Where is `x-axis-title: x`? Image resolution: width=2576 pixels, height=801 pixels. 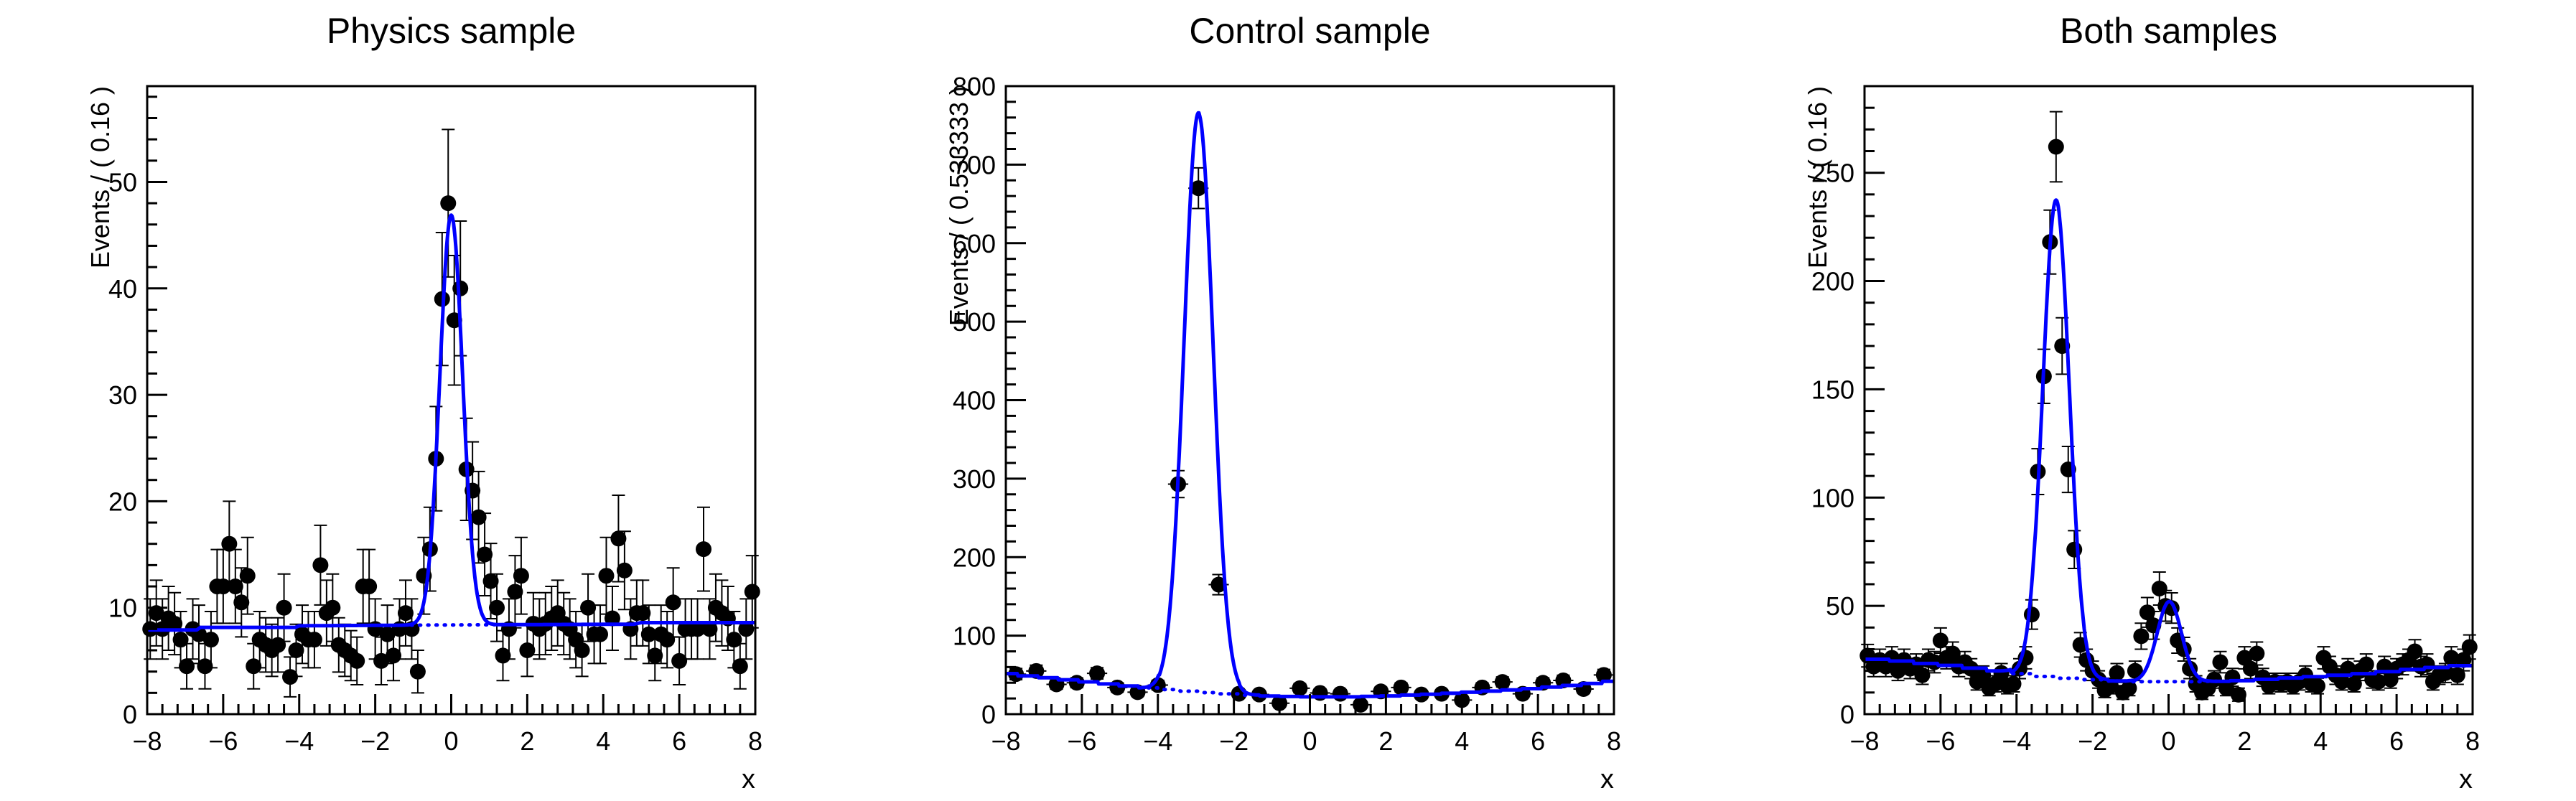 x-axis-title: x is located at coordinates (2466, 779).